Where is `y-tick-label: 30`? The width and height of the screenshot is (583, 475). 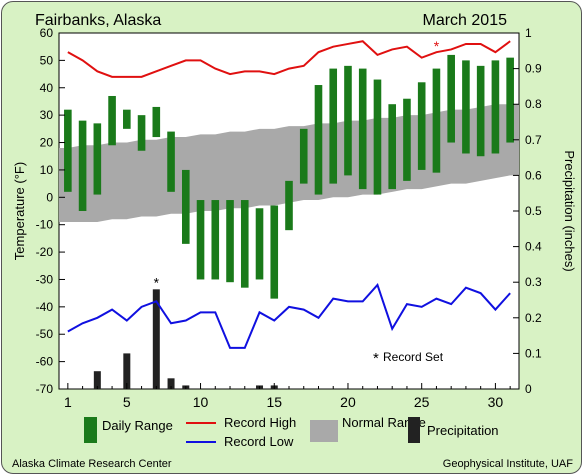
y-tick-label: 30 is located at coordinates (47, 115).